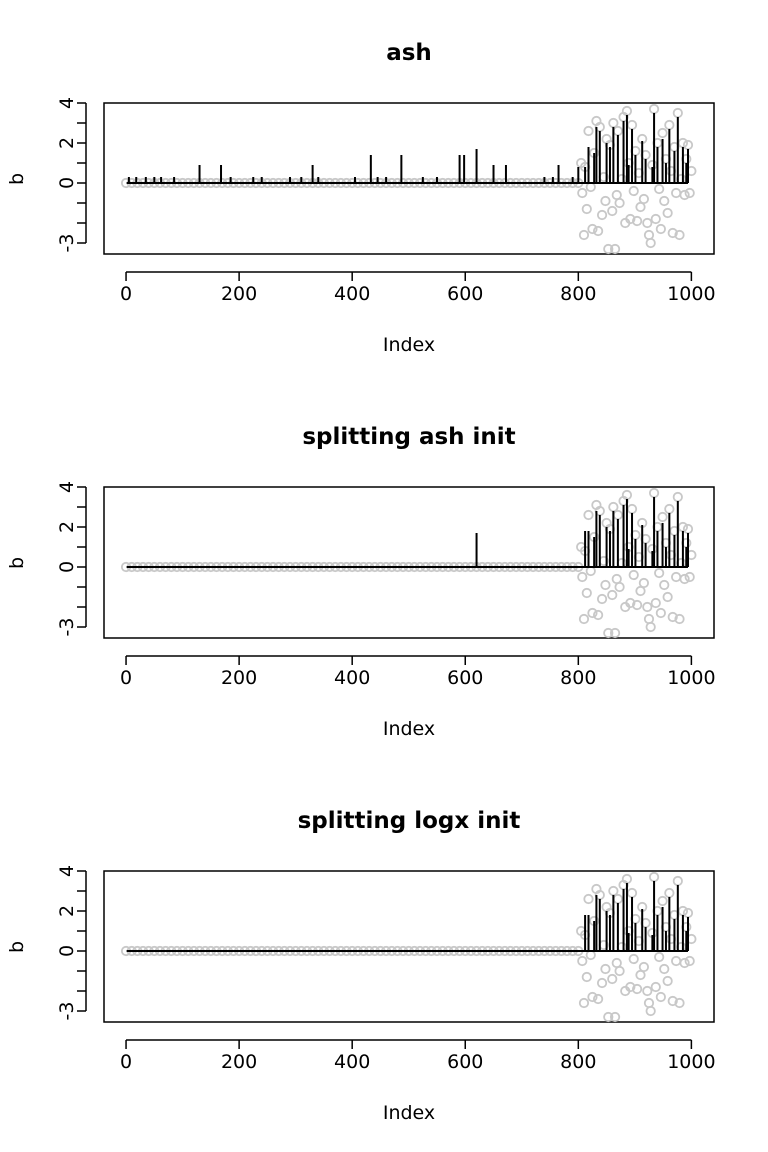 This screenshot has width=768, height=1152. I want to click on x-tick-label: 400, so click(352, 294).